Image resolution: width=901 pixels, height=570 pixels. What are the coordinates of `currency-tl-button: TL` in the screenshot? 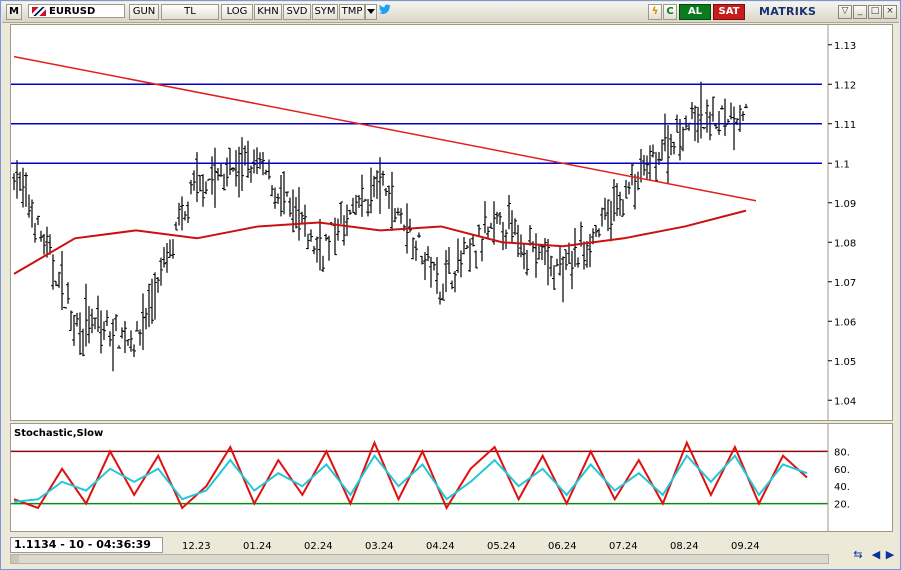 It's located at (190, 12).